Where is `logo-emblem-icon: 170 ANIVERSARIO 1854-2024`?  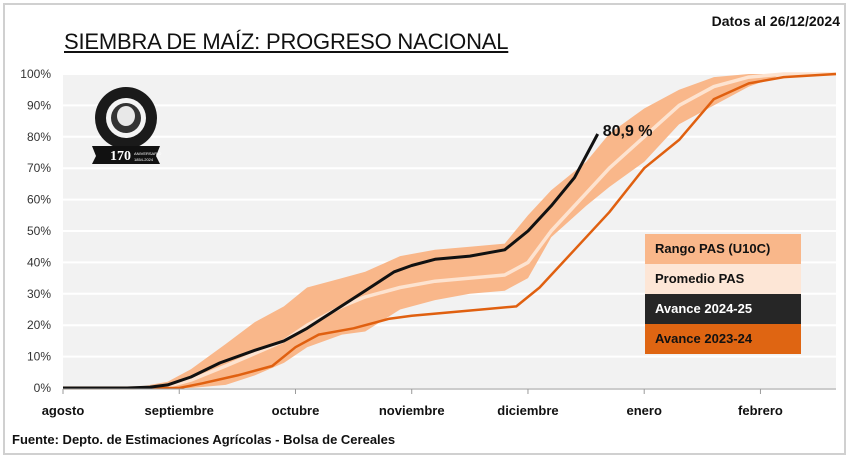
logo-emblem-icon: 170 ANIVERSARIO 1854-2024 is located at coordinates (126, 125).